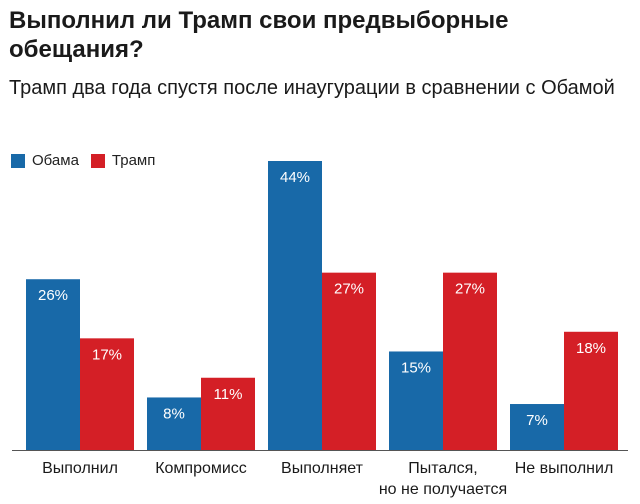  What do you see at coordinates (80, 468) in the screenshot?
I see `category-label-0: Выполнил` at bounding box center [80, 468].